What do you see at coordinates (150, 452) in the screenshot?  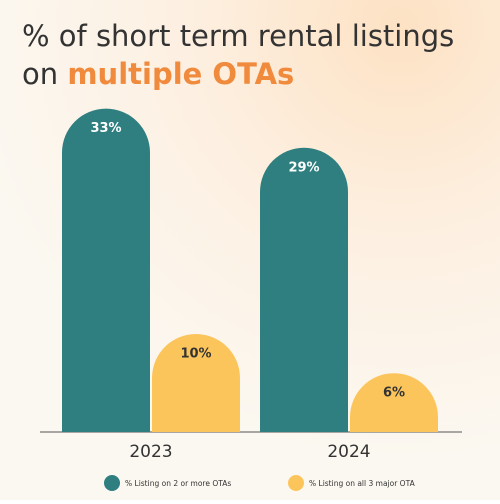 I see `x-tick-label: 2023` at bounding box center [150, 452].